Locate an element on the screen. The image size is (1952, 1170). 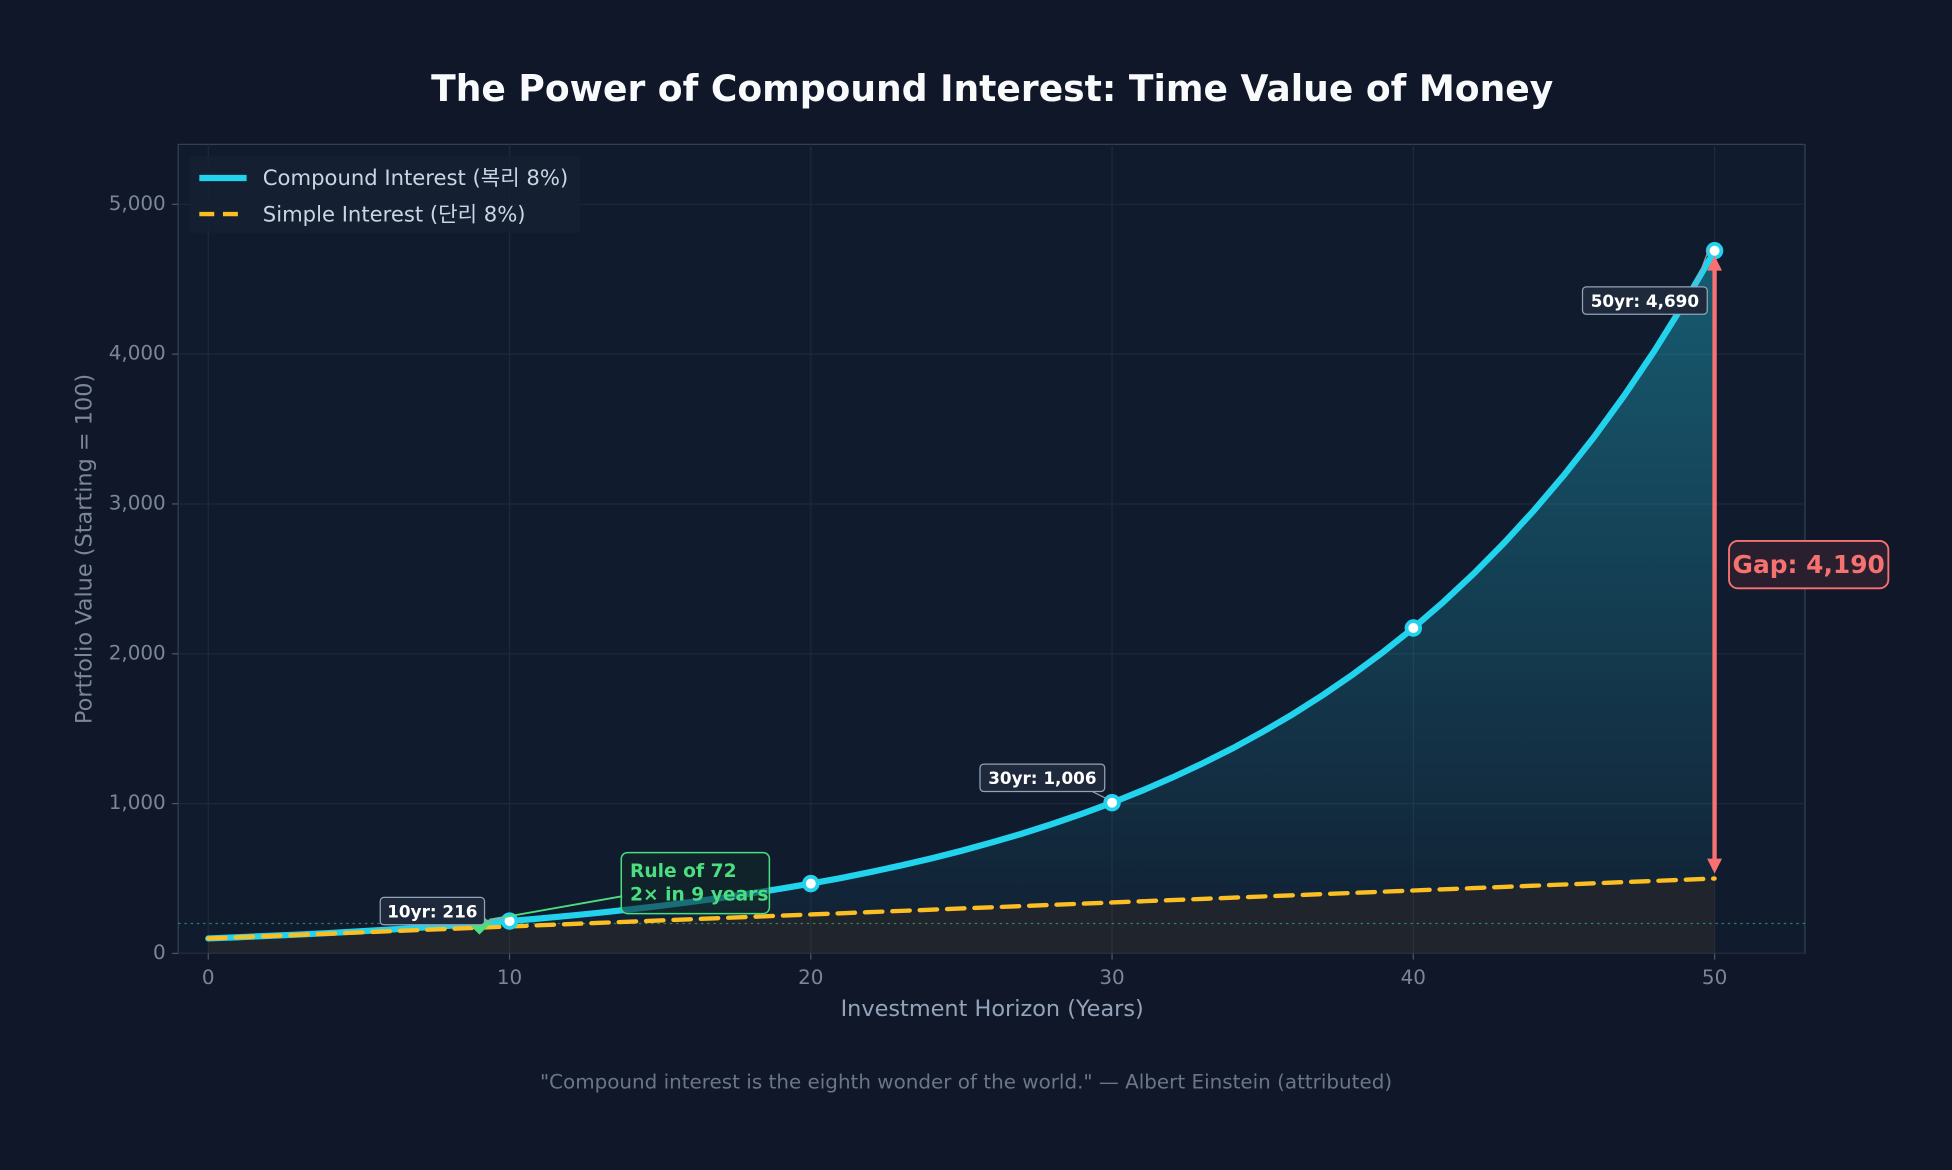
annotation-label: 30yr: 1,006 is located at coordinates (1042, 778).